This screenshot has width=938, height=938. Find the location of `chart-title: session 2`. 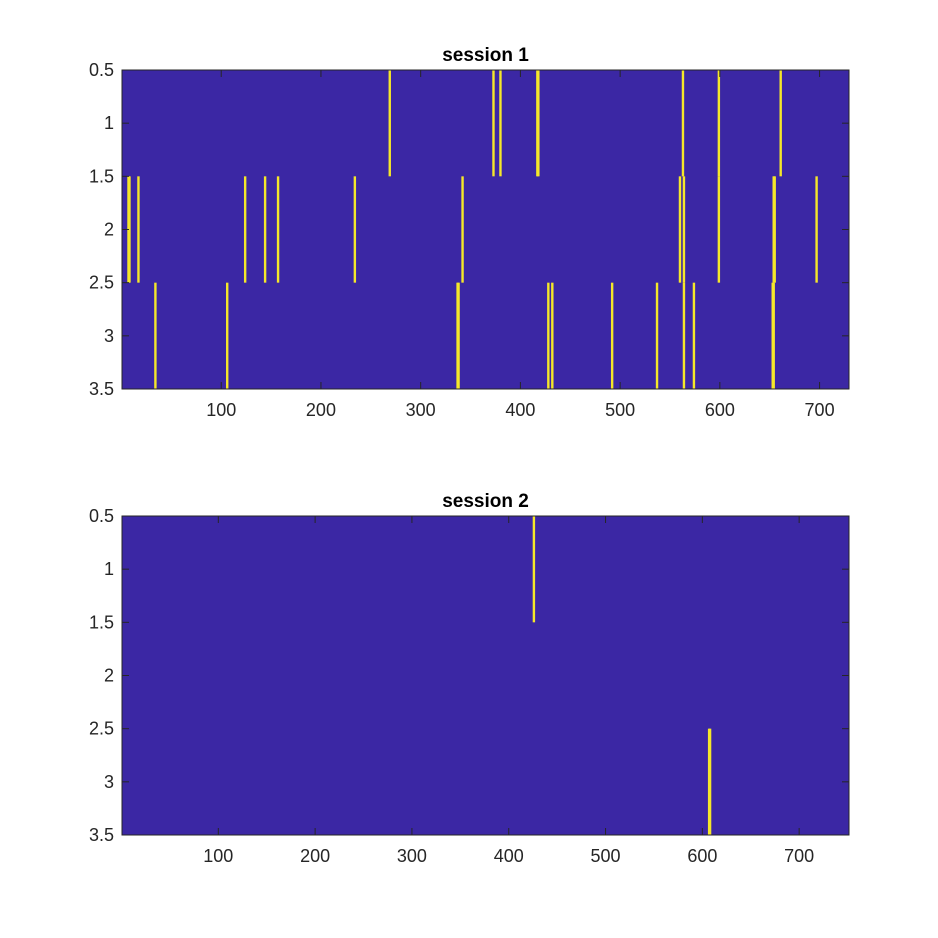

chart-title: session 2 is located at coordinates (485, 501).